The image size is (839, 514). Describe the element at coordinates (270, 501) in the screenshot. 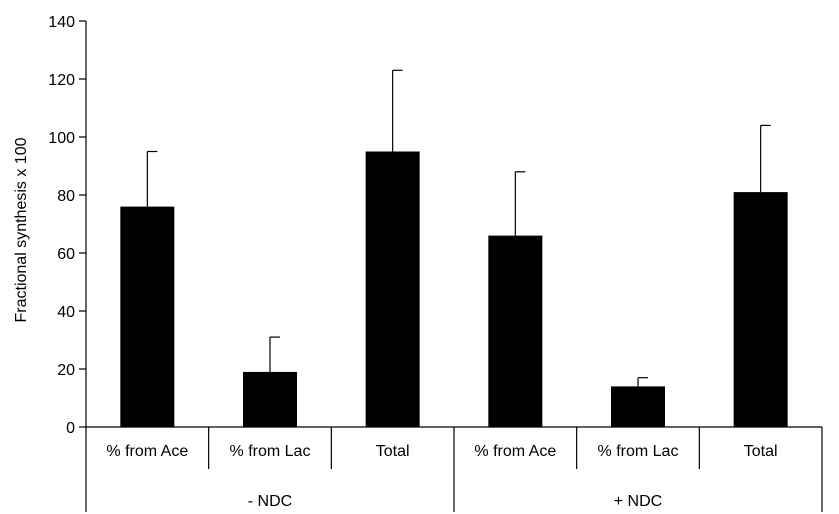

I see `group-label: - NDC` at that location.